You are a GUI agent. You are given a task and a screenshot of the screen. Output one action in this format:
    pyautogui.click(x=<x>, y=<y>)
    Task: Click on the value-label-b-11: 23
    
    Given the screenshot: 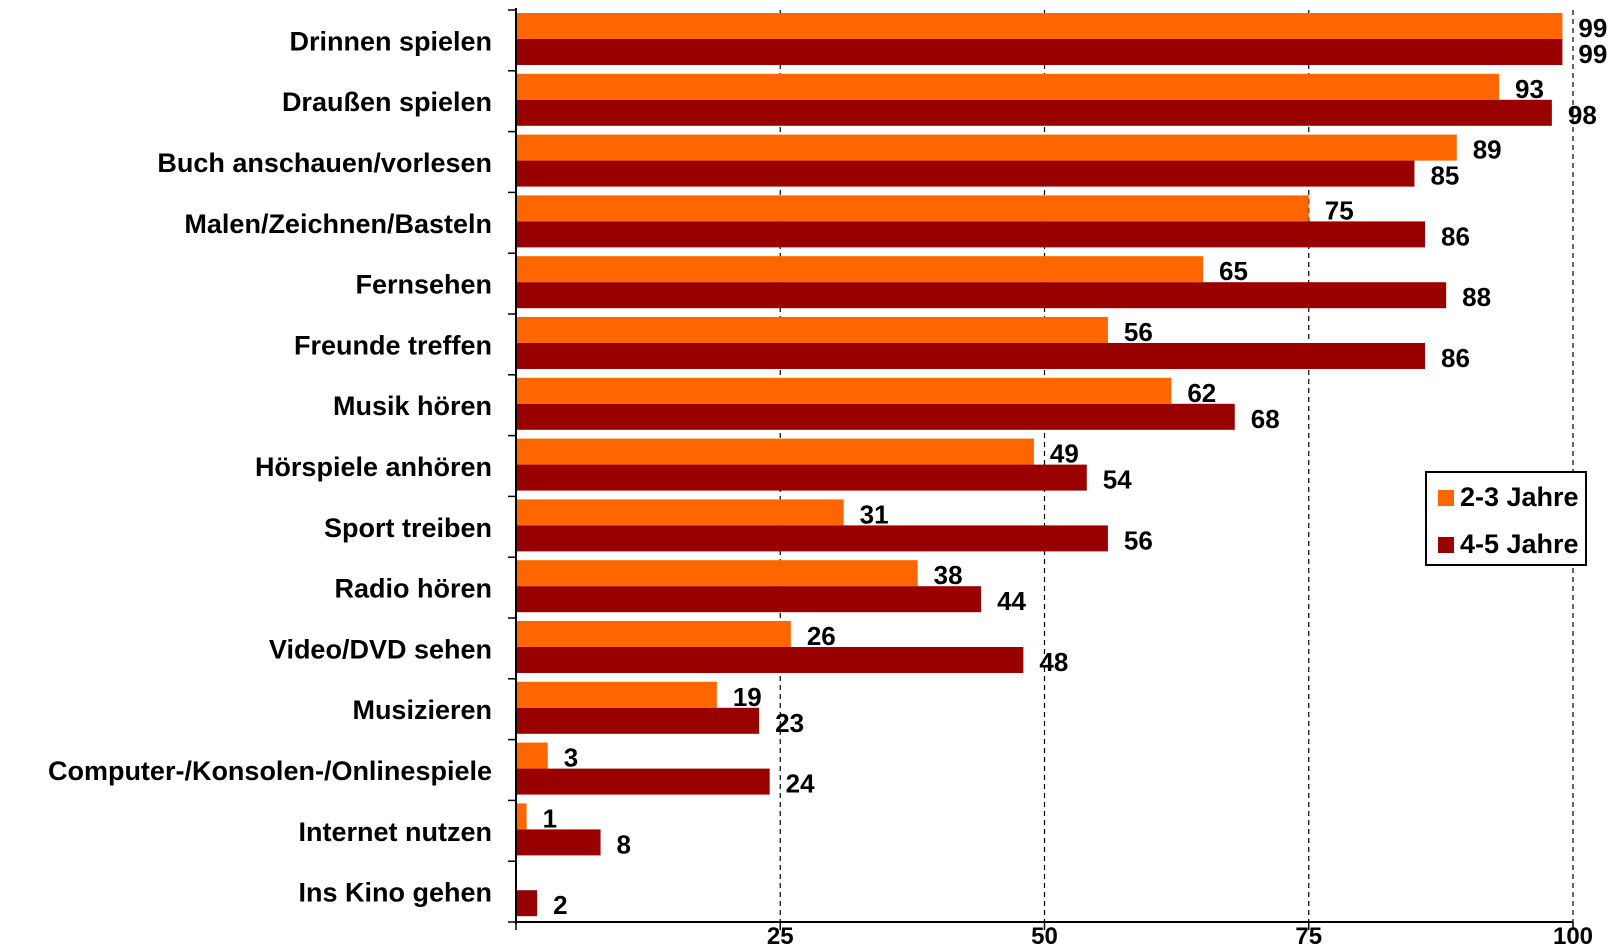 What is the action you would take?
    pyautogui.click(x=789, y=723)
    